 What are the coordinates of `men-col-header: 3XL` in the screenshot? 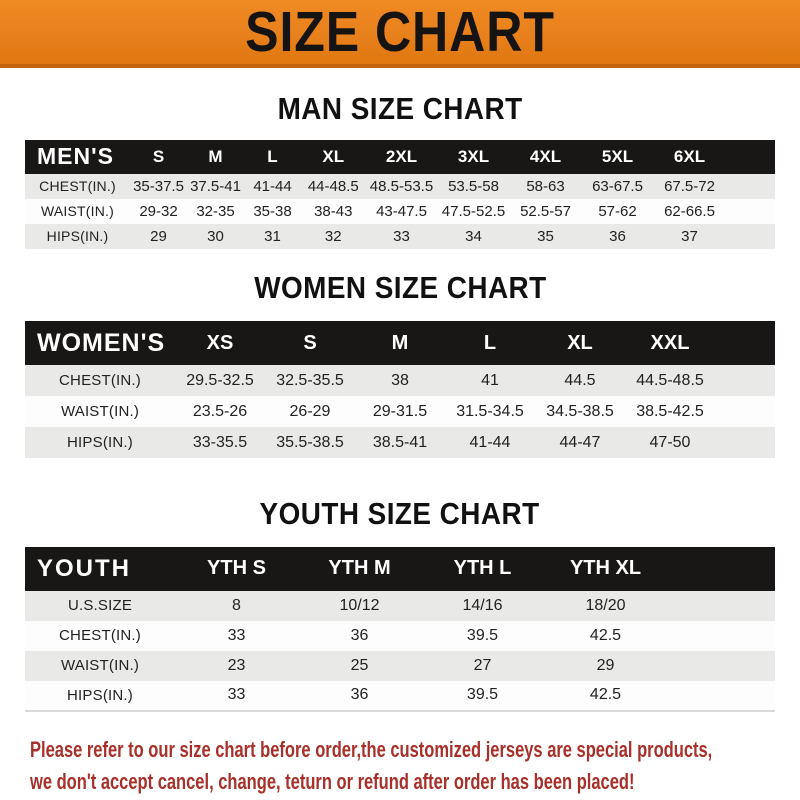 It's located at (473, 156).